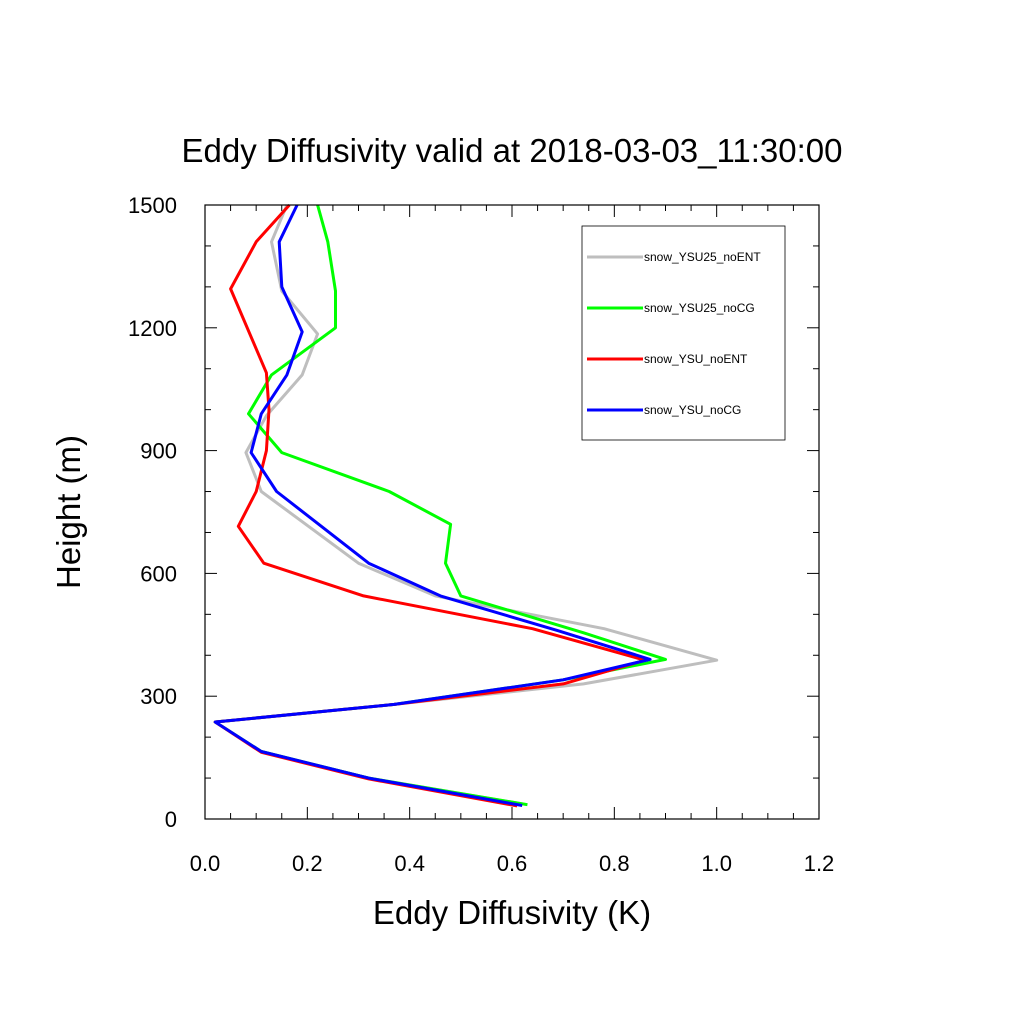  Describe the element at coordinates (819, 863) in the screenshot. I see `x-tick-label: 1.2` at that location.